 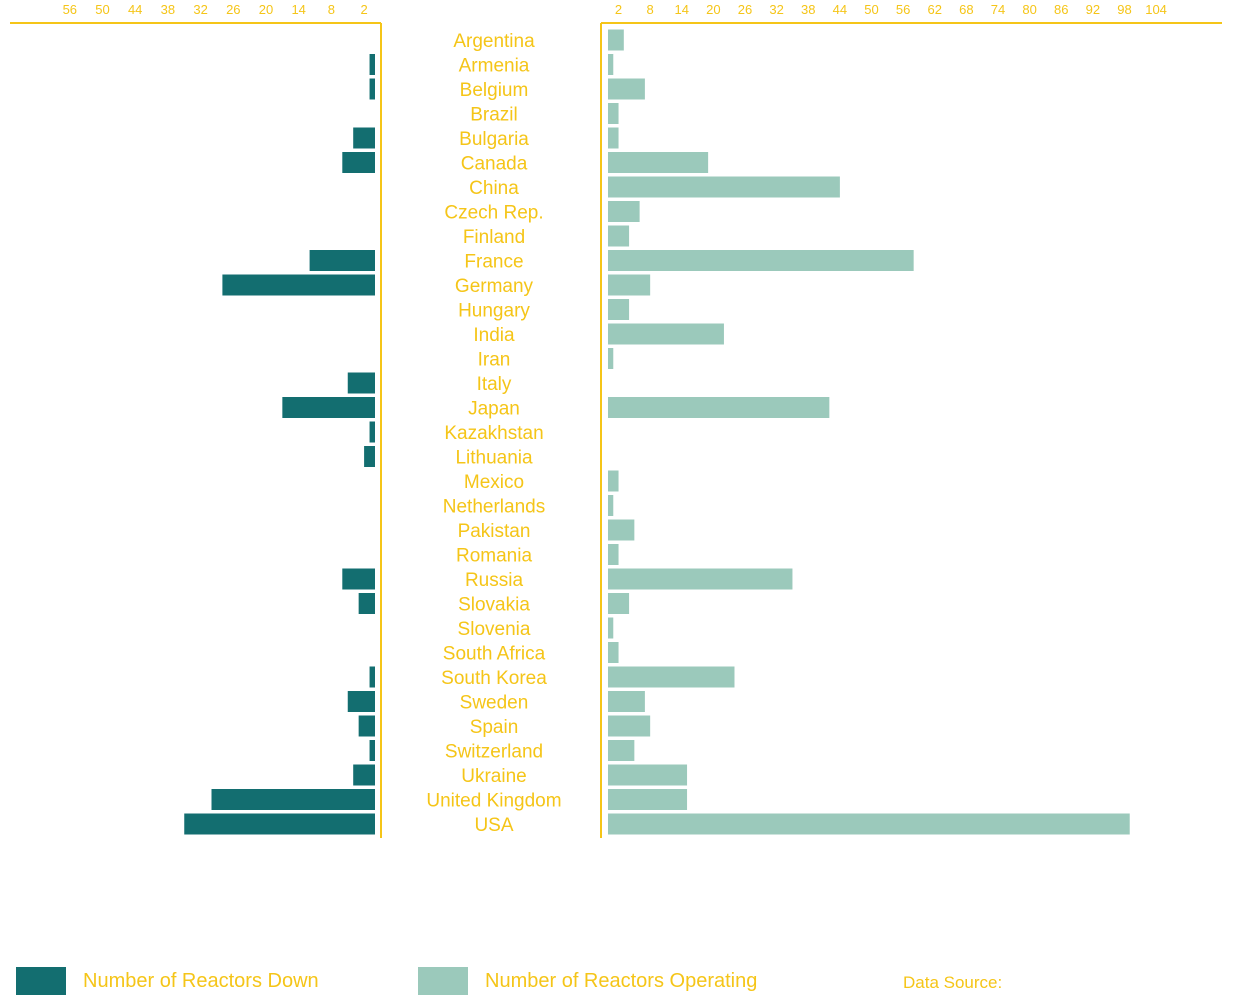 I want to click on country-label-kazakhstan: Kazakhstan, so click(x=493, y=433).